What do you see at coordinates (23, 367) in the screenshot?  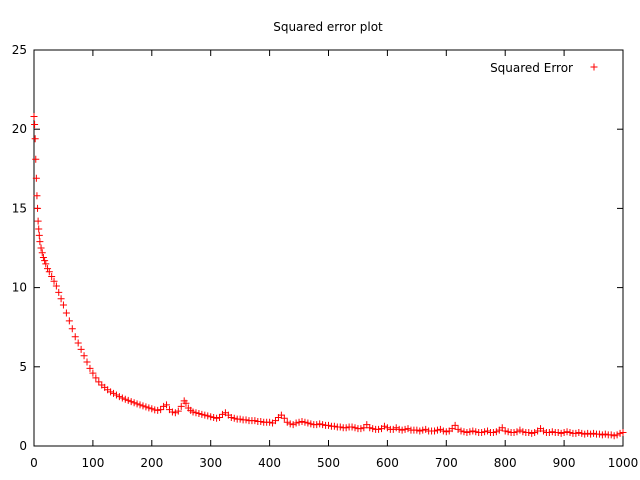 I see `y-tick-label: 5` at bounding box center [23, 367].